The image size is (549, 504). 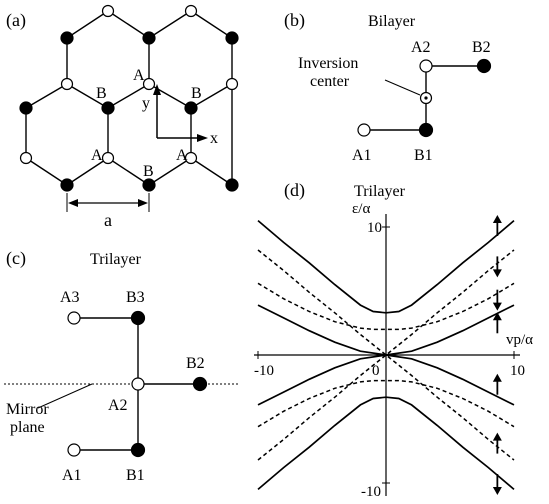 I want to click on panel-d-label: (d), so click(x=294, y=190).